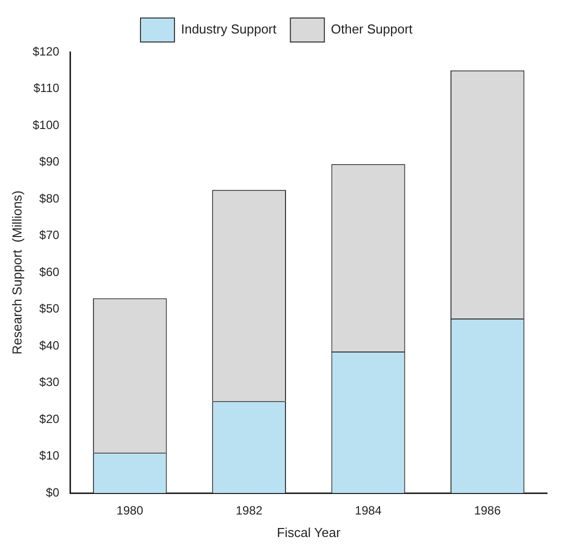 The height and width of the screenshot is (549, 561). I want to click on legend-label: Industry Support, so click(228, 29).